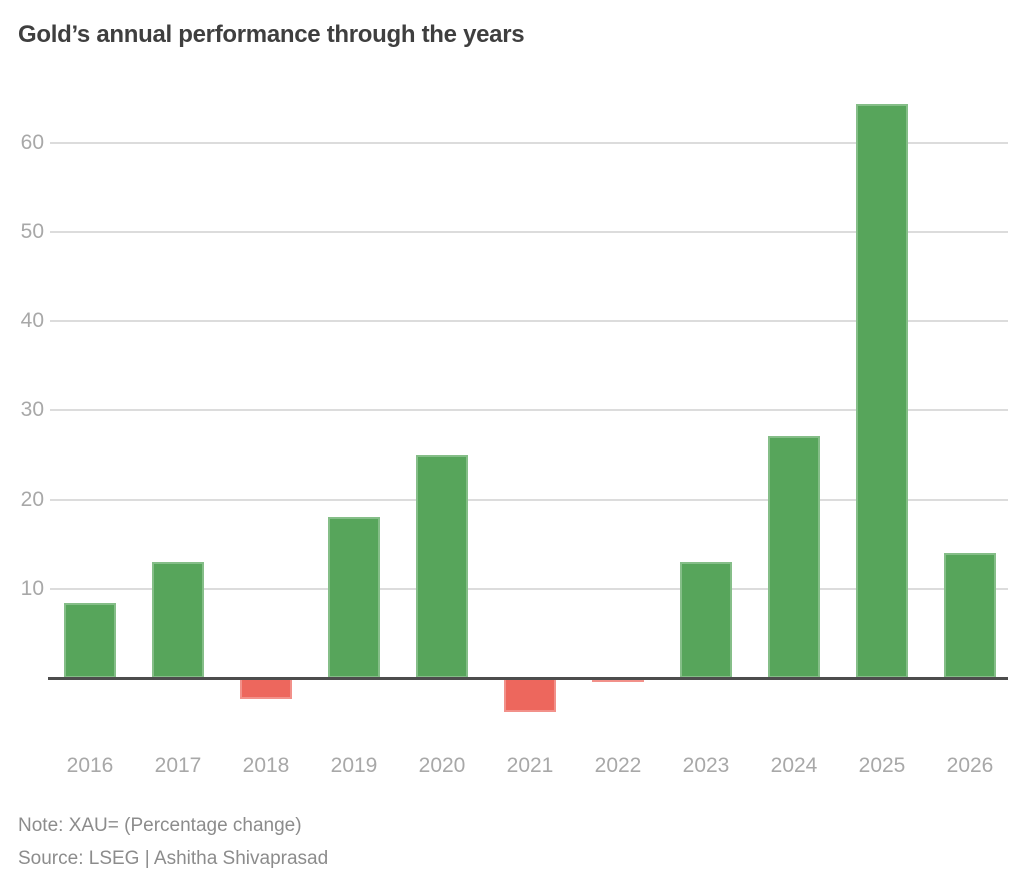 The width and height of the screenshot is (1024, 887). Describe the element at coordinates (32, 321) in the screenshot. I see `y-axis-tick-label-40: 40` at that location.